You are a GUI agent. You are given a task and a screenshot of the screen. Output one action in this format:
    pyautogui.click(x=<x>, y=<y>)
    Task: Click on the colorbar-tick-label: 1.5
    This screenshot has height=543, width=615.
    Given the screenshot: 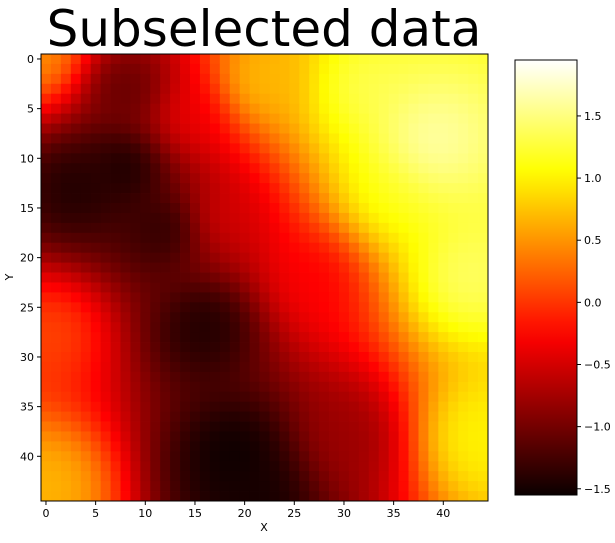 What is the action you would take?
    pyautogui.click(x=593, y=116)
    